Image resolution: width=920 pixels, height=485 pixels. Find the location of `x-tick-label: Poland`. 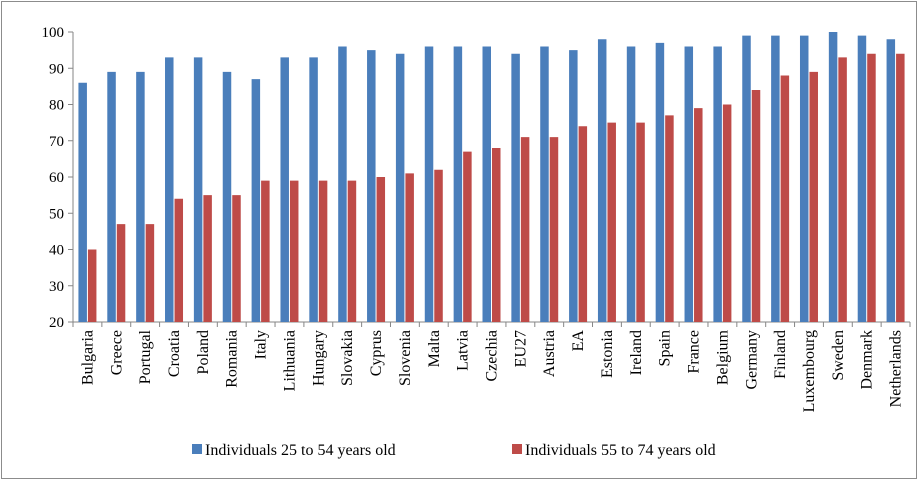

x-tick-label: Poland is located at coordinates (203, 352).